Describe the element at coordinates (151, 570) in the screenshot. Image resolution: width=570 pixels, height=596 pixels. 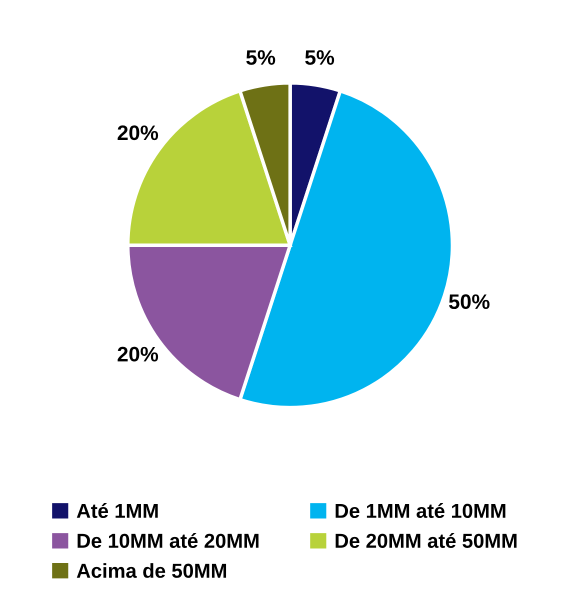
I see `legend-label: Acima de 50MM` at that location.